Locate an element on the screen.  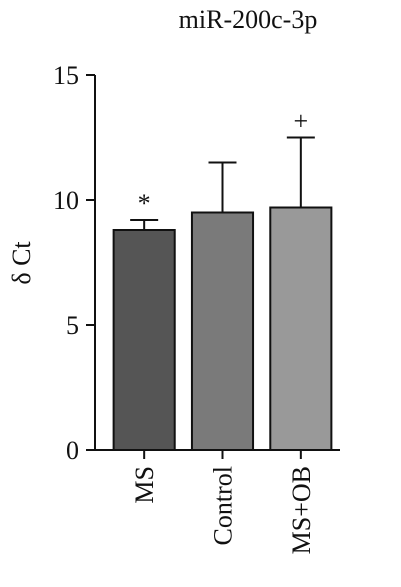
y-tick-label: 15 is located at coordinates (66, 75).